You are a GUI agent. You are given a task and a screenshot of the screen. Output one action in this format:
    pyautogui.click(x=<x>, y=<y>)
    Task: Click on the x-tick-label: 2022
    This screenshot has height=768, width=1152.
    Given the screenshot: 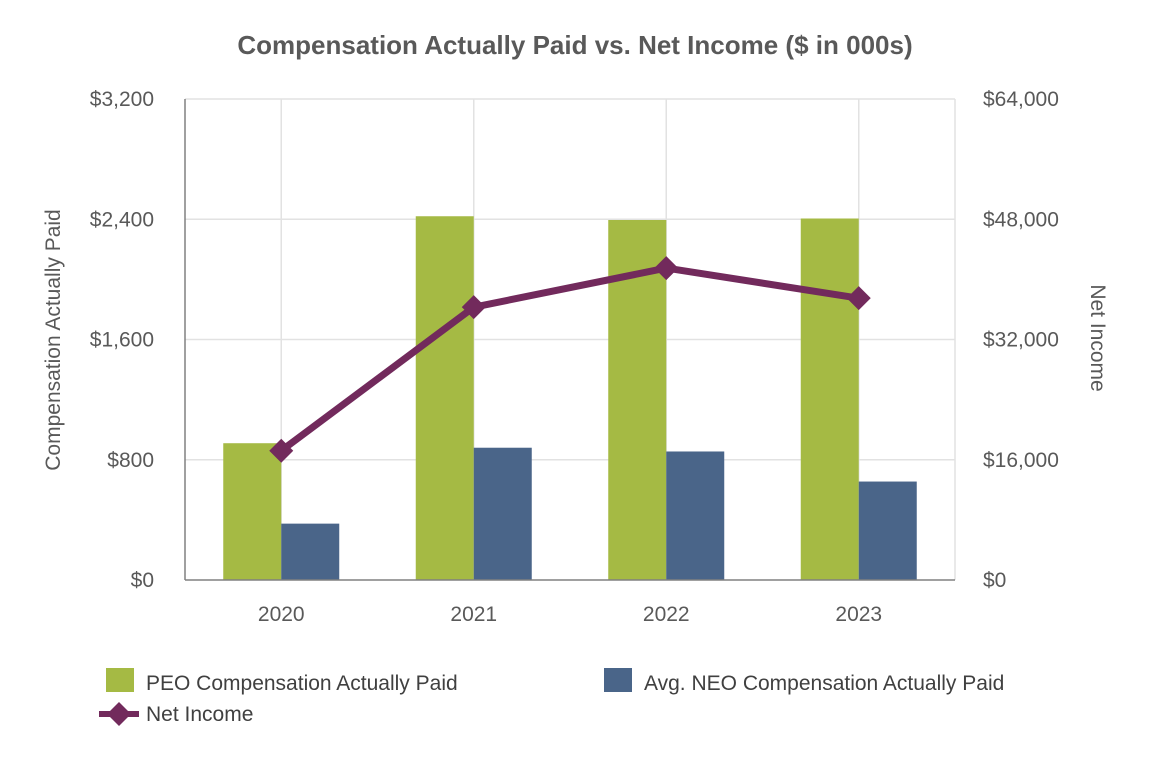 What is the action you would take?
    pyautogui.click(x=666, y=614)
    